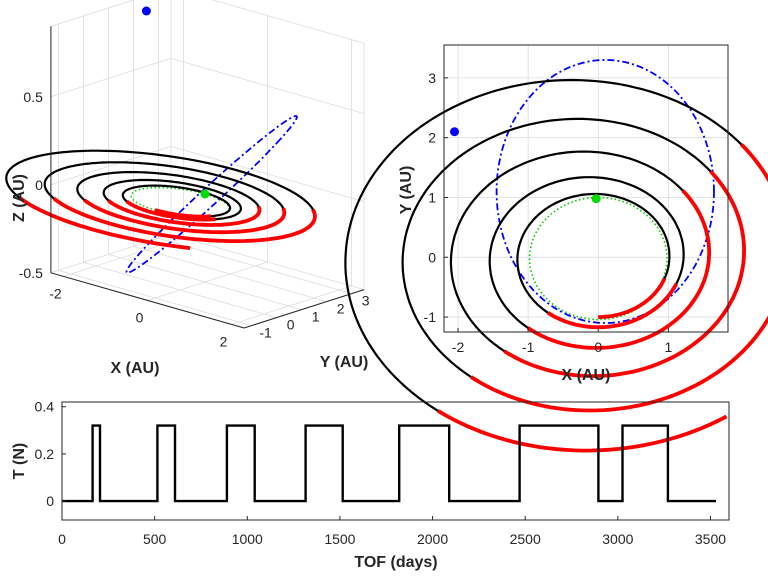 Image resolution: width=768 pixels, height=576 pixels. Describe the element at coordinates (406, 190) in the screenshot. I see `panel-2d-ylabel: Y (AU)` at that location.